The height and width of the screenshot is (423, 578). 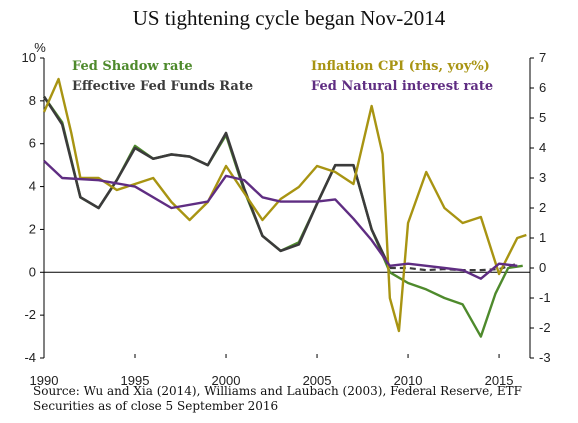 I want to click on y-left-tick-label: 2, so click(x=32, y=228).